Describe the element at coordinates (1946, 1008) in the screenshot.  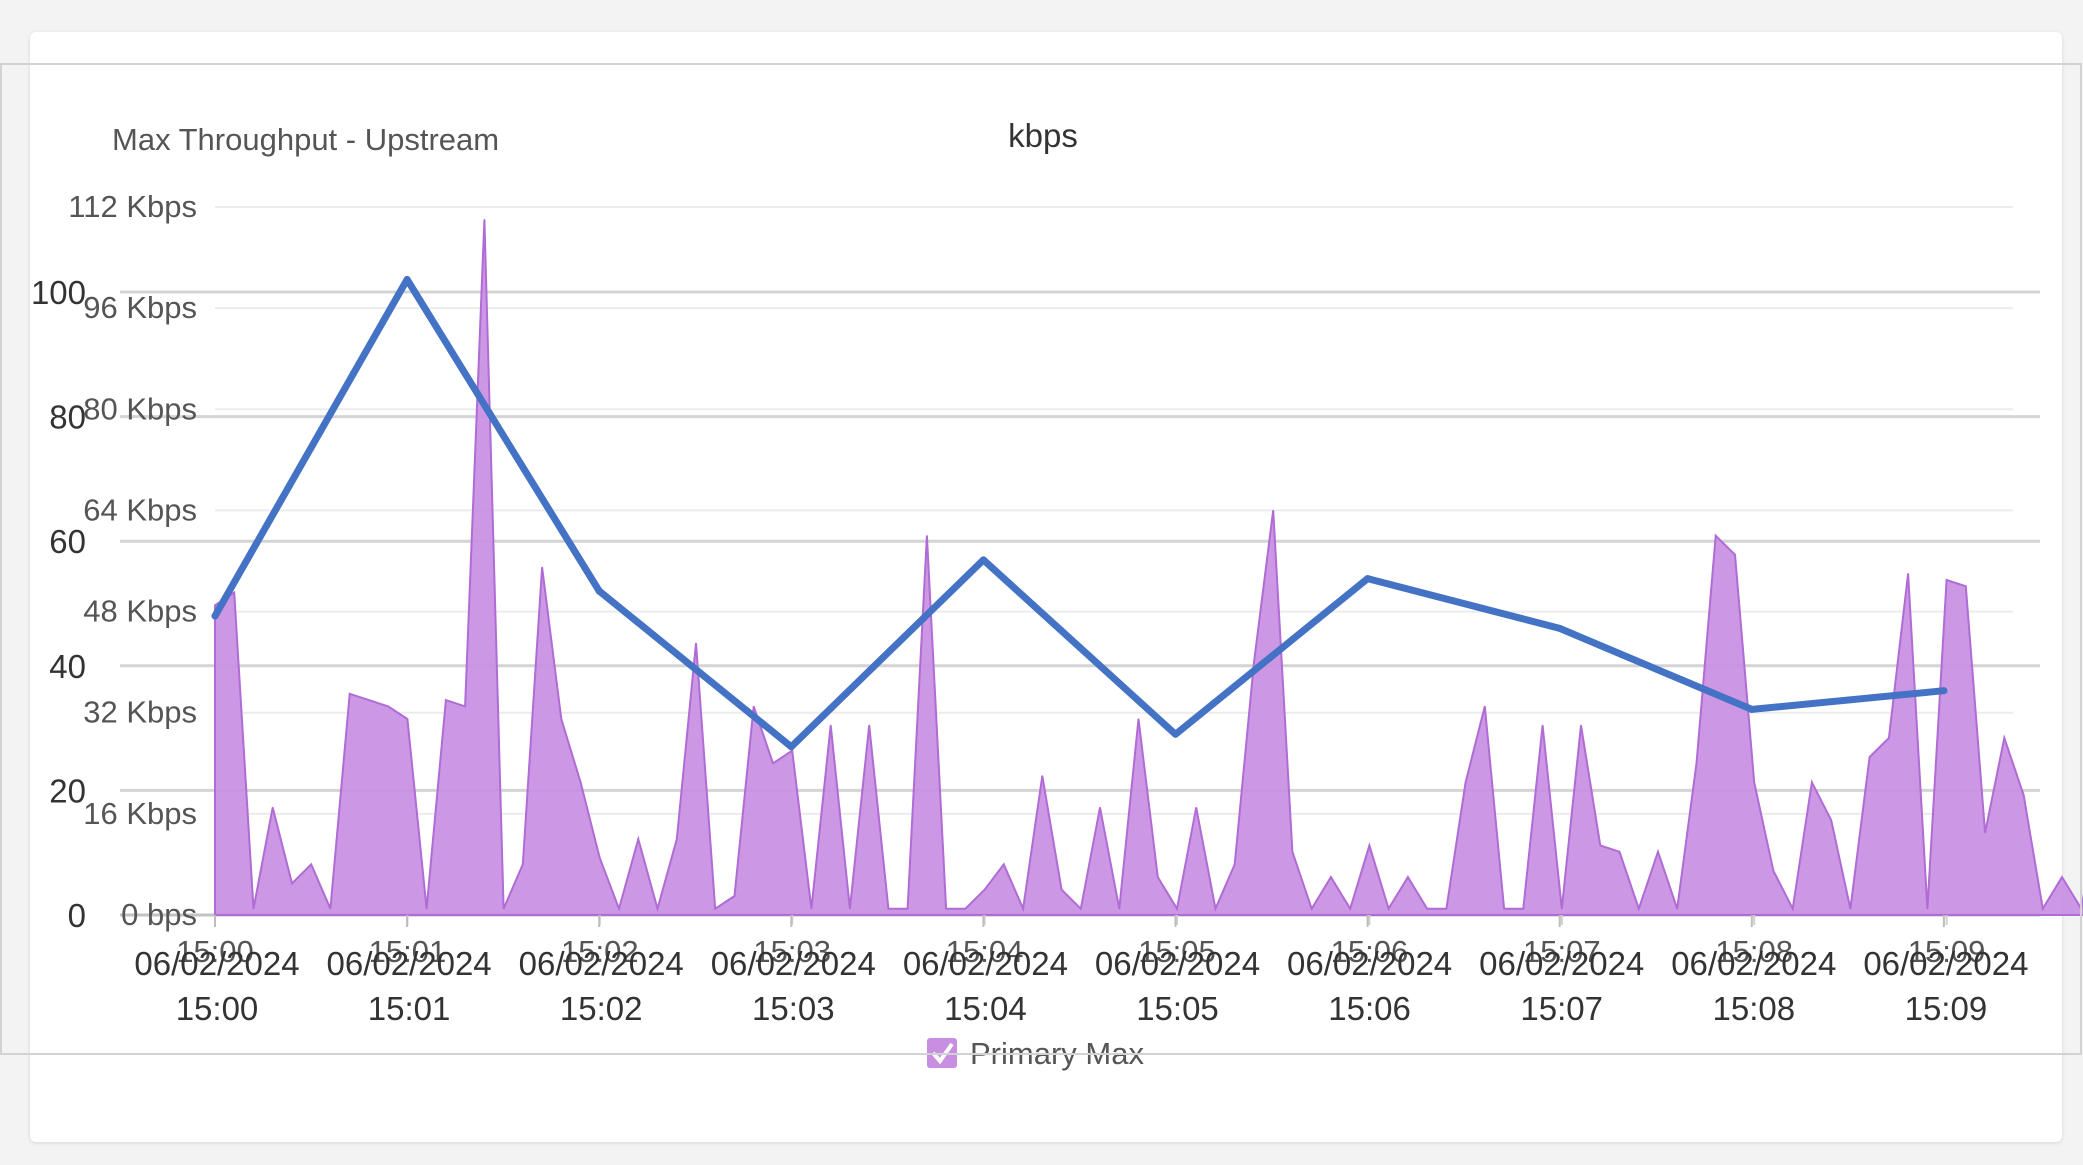
I see `x-tick-label-line: 15:09` at that location.